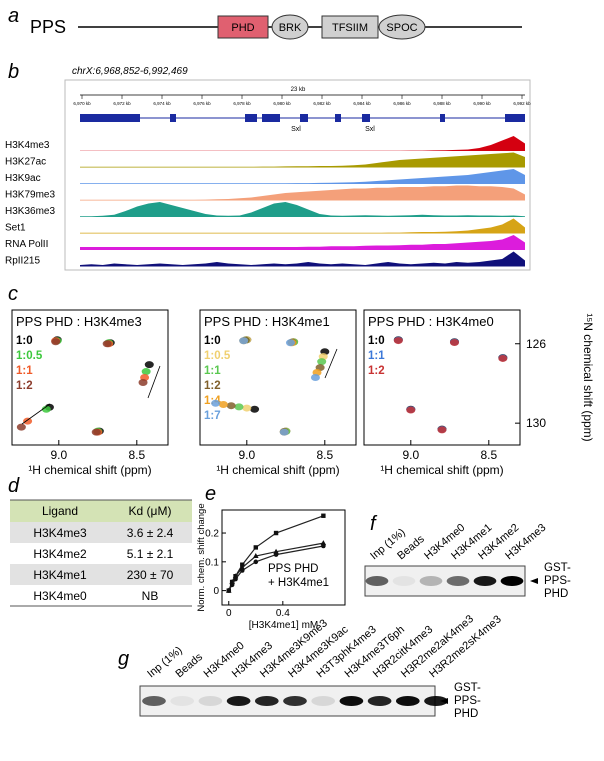 The width and height of the screenshot is (604, 761). What do you see at coordinates (242, 103) in the screenshot?
I see `ruler-label: 6,978 kb` at bounding box center [242, 103].